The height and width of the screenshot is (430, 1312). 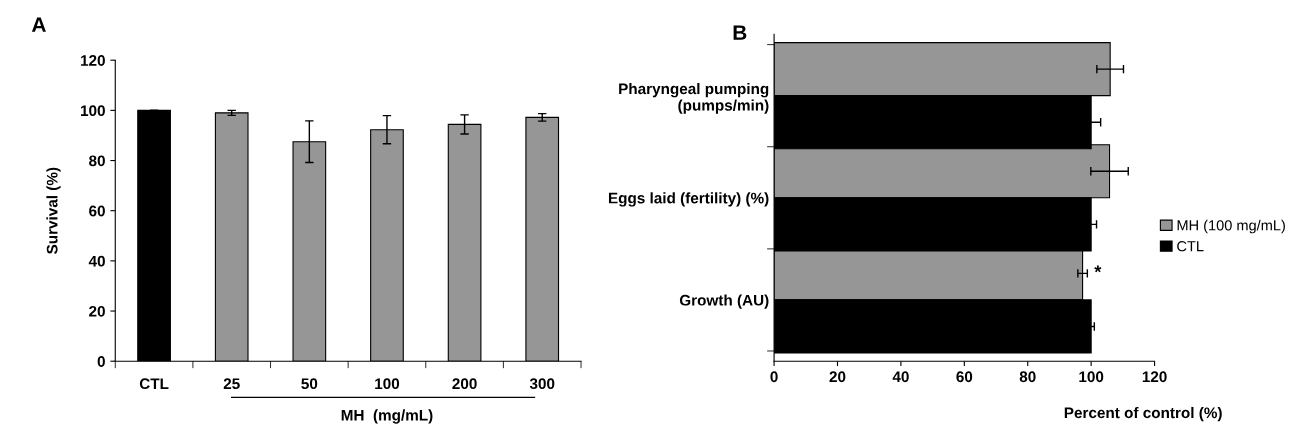 I want to click on annotation: *, so click(x=1098, y=269).